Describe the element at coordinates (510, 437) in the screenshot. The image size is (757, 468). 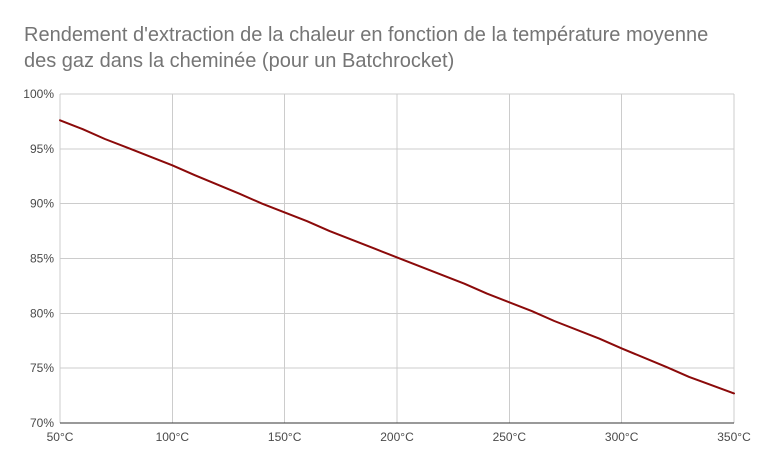
I see `x-tick-label: 250°C` at that location.